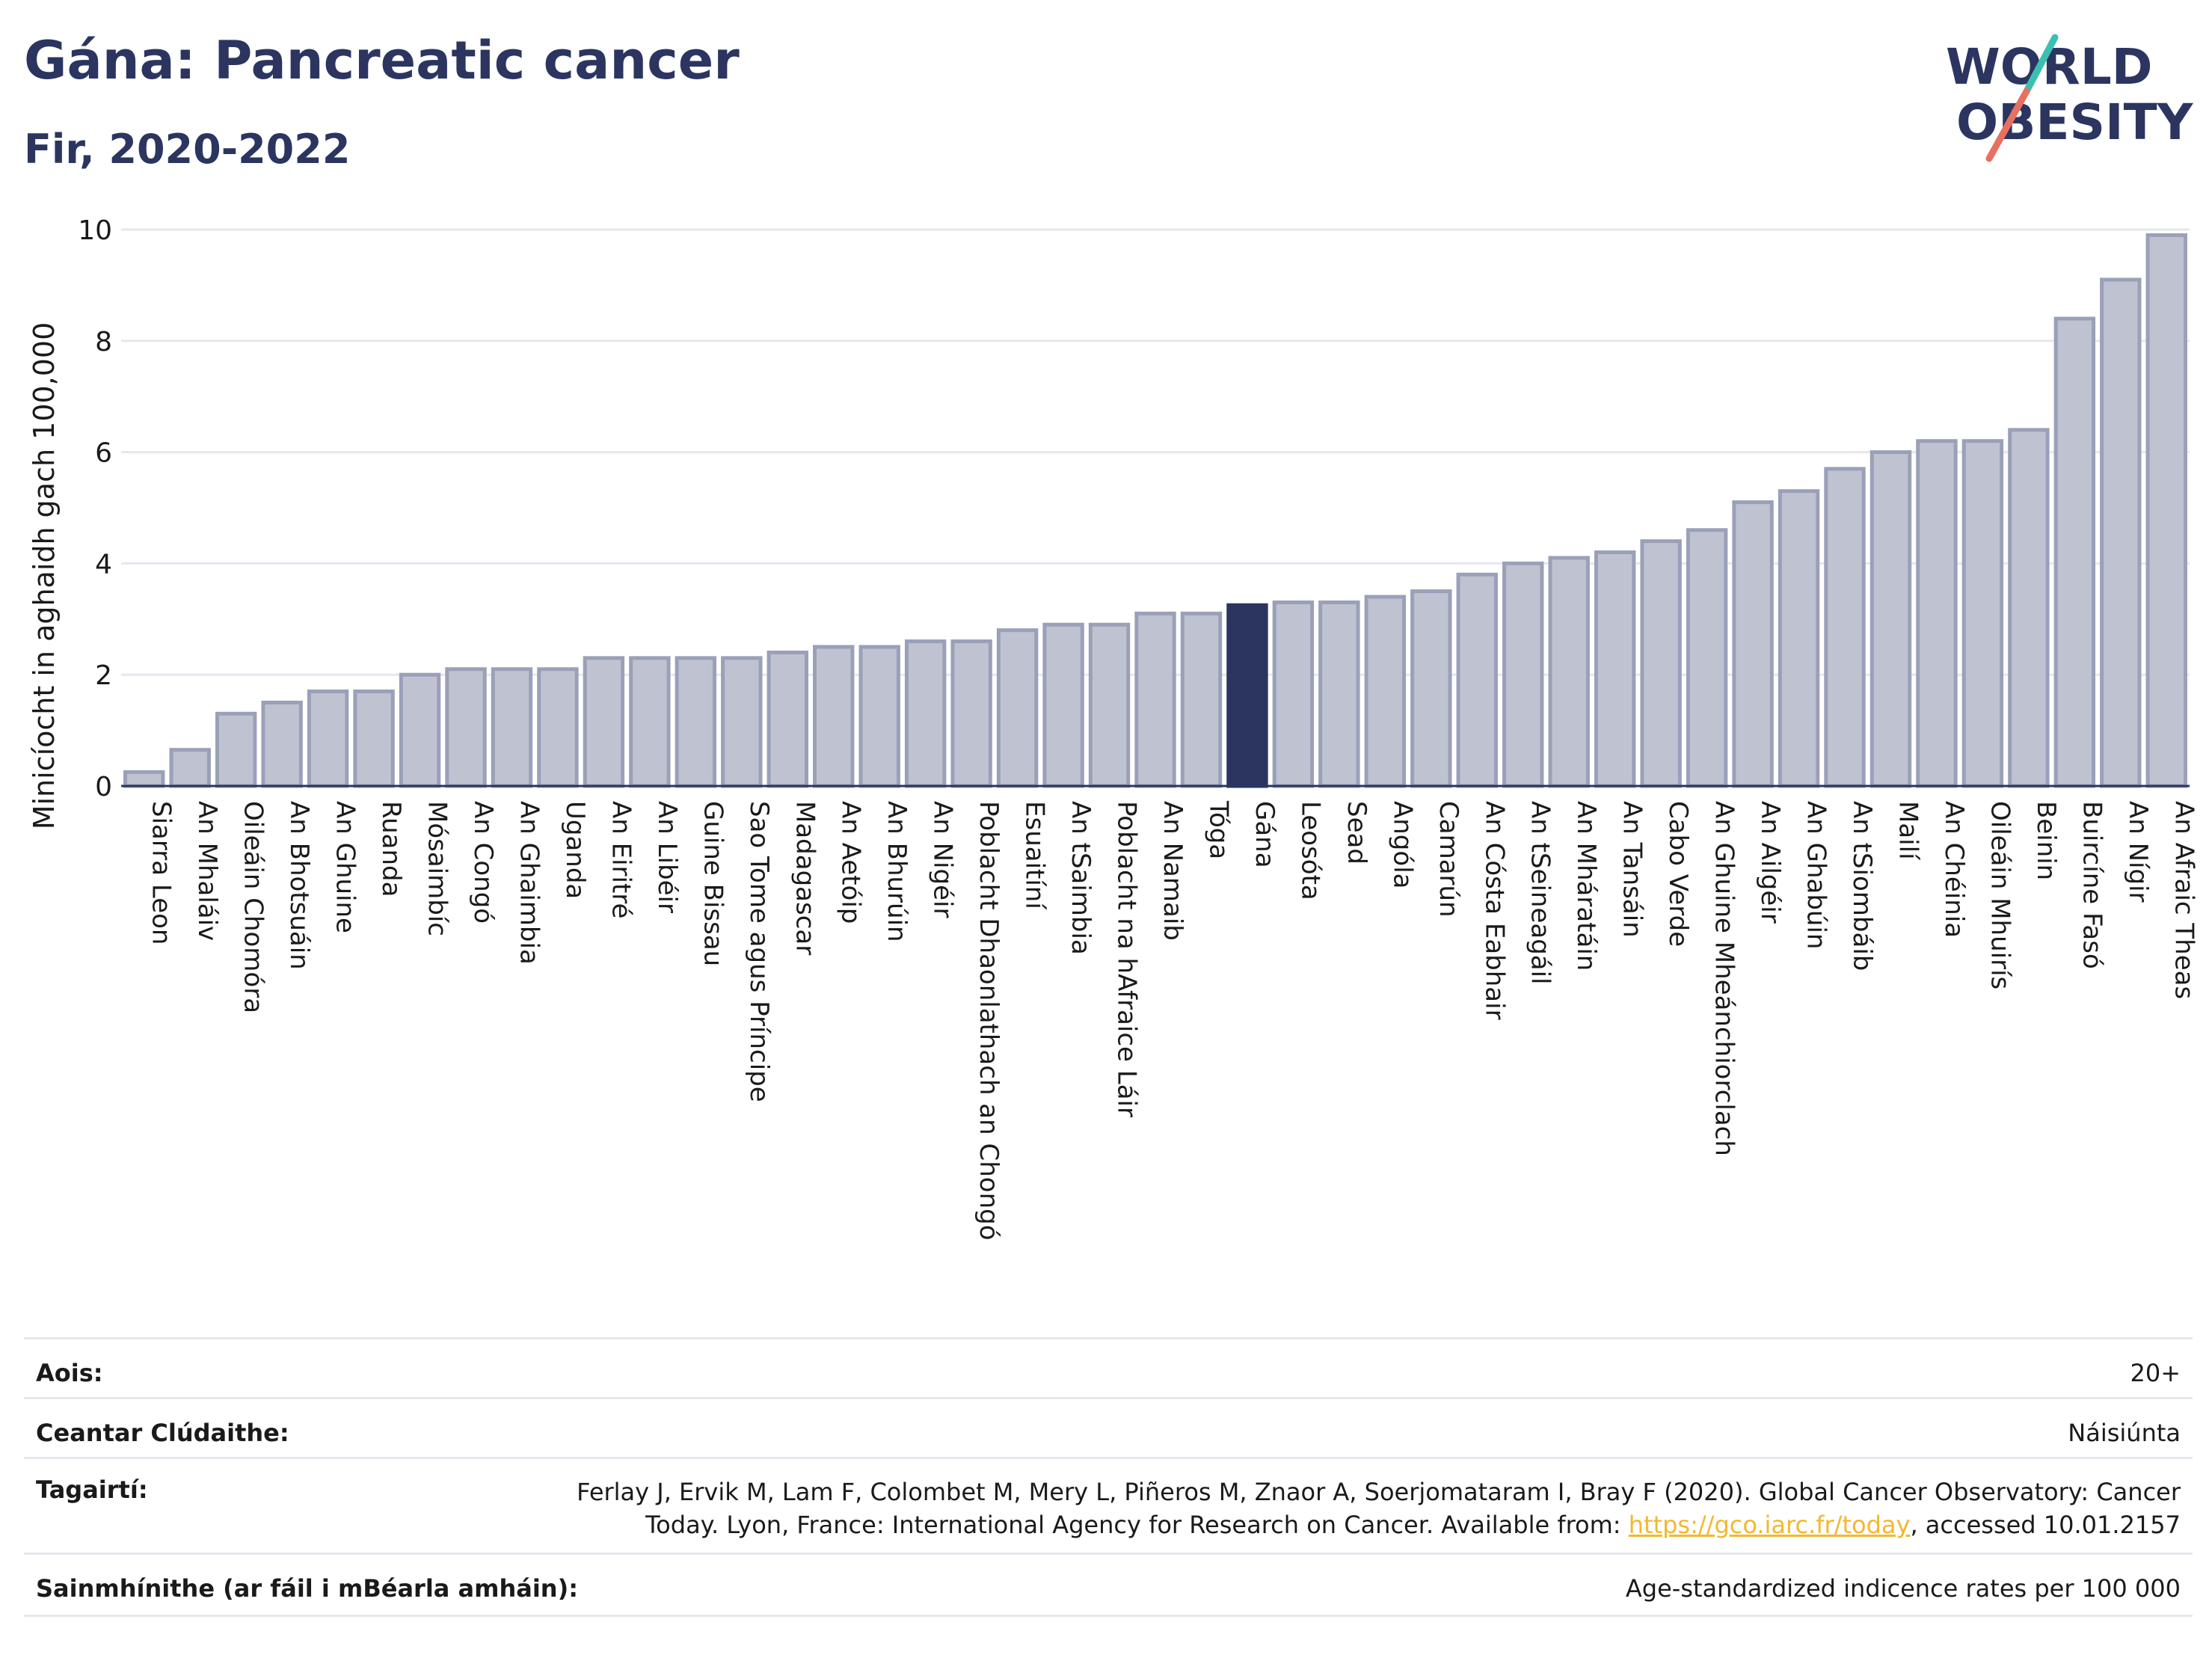 Image resolution: width=2212 pixels, height=1655 pixels. I want to click on x-tick-label: Gána, so click(1264, 834).